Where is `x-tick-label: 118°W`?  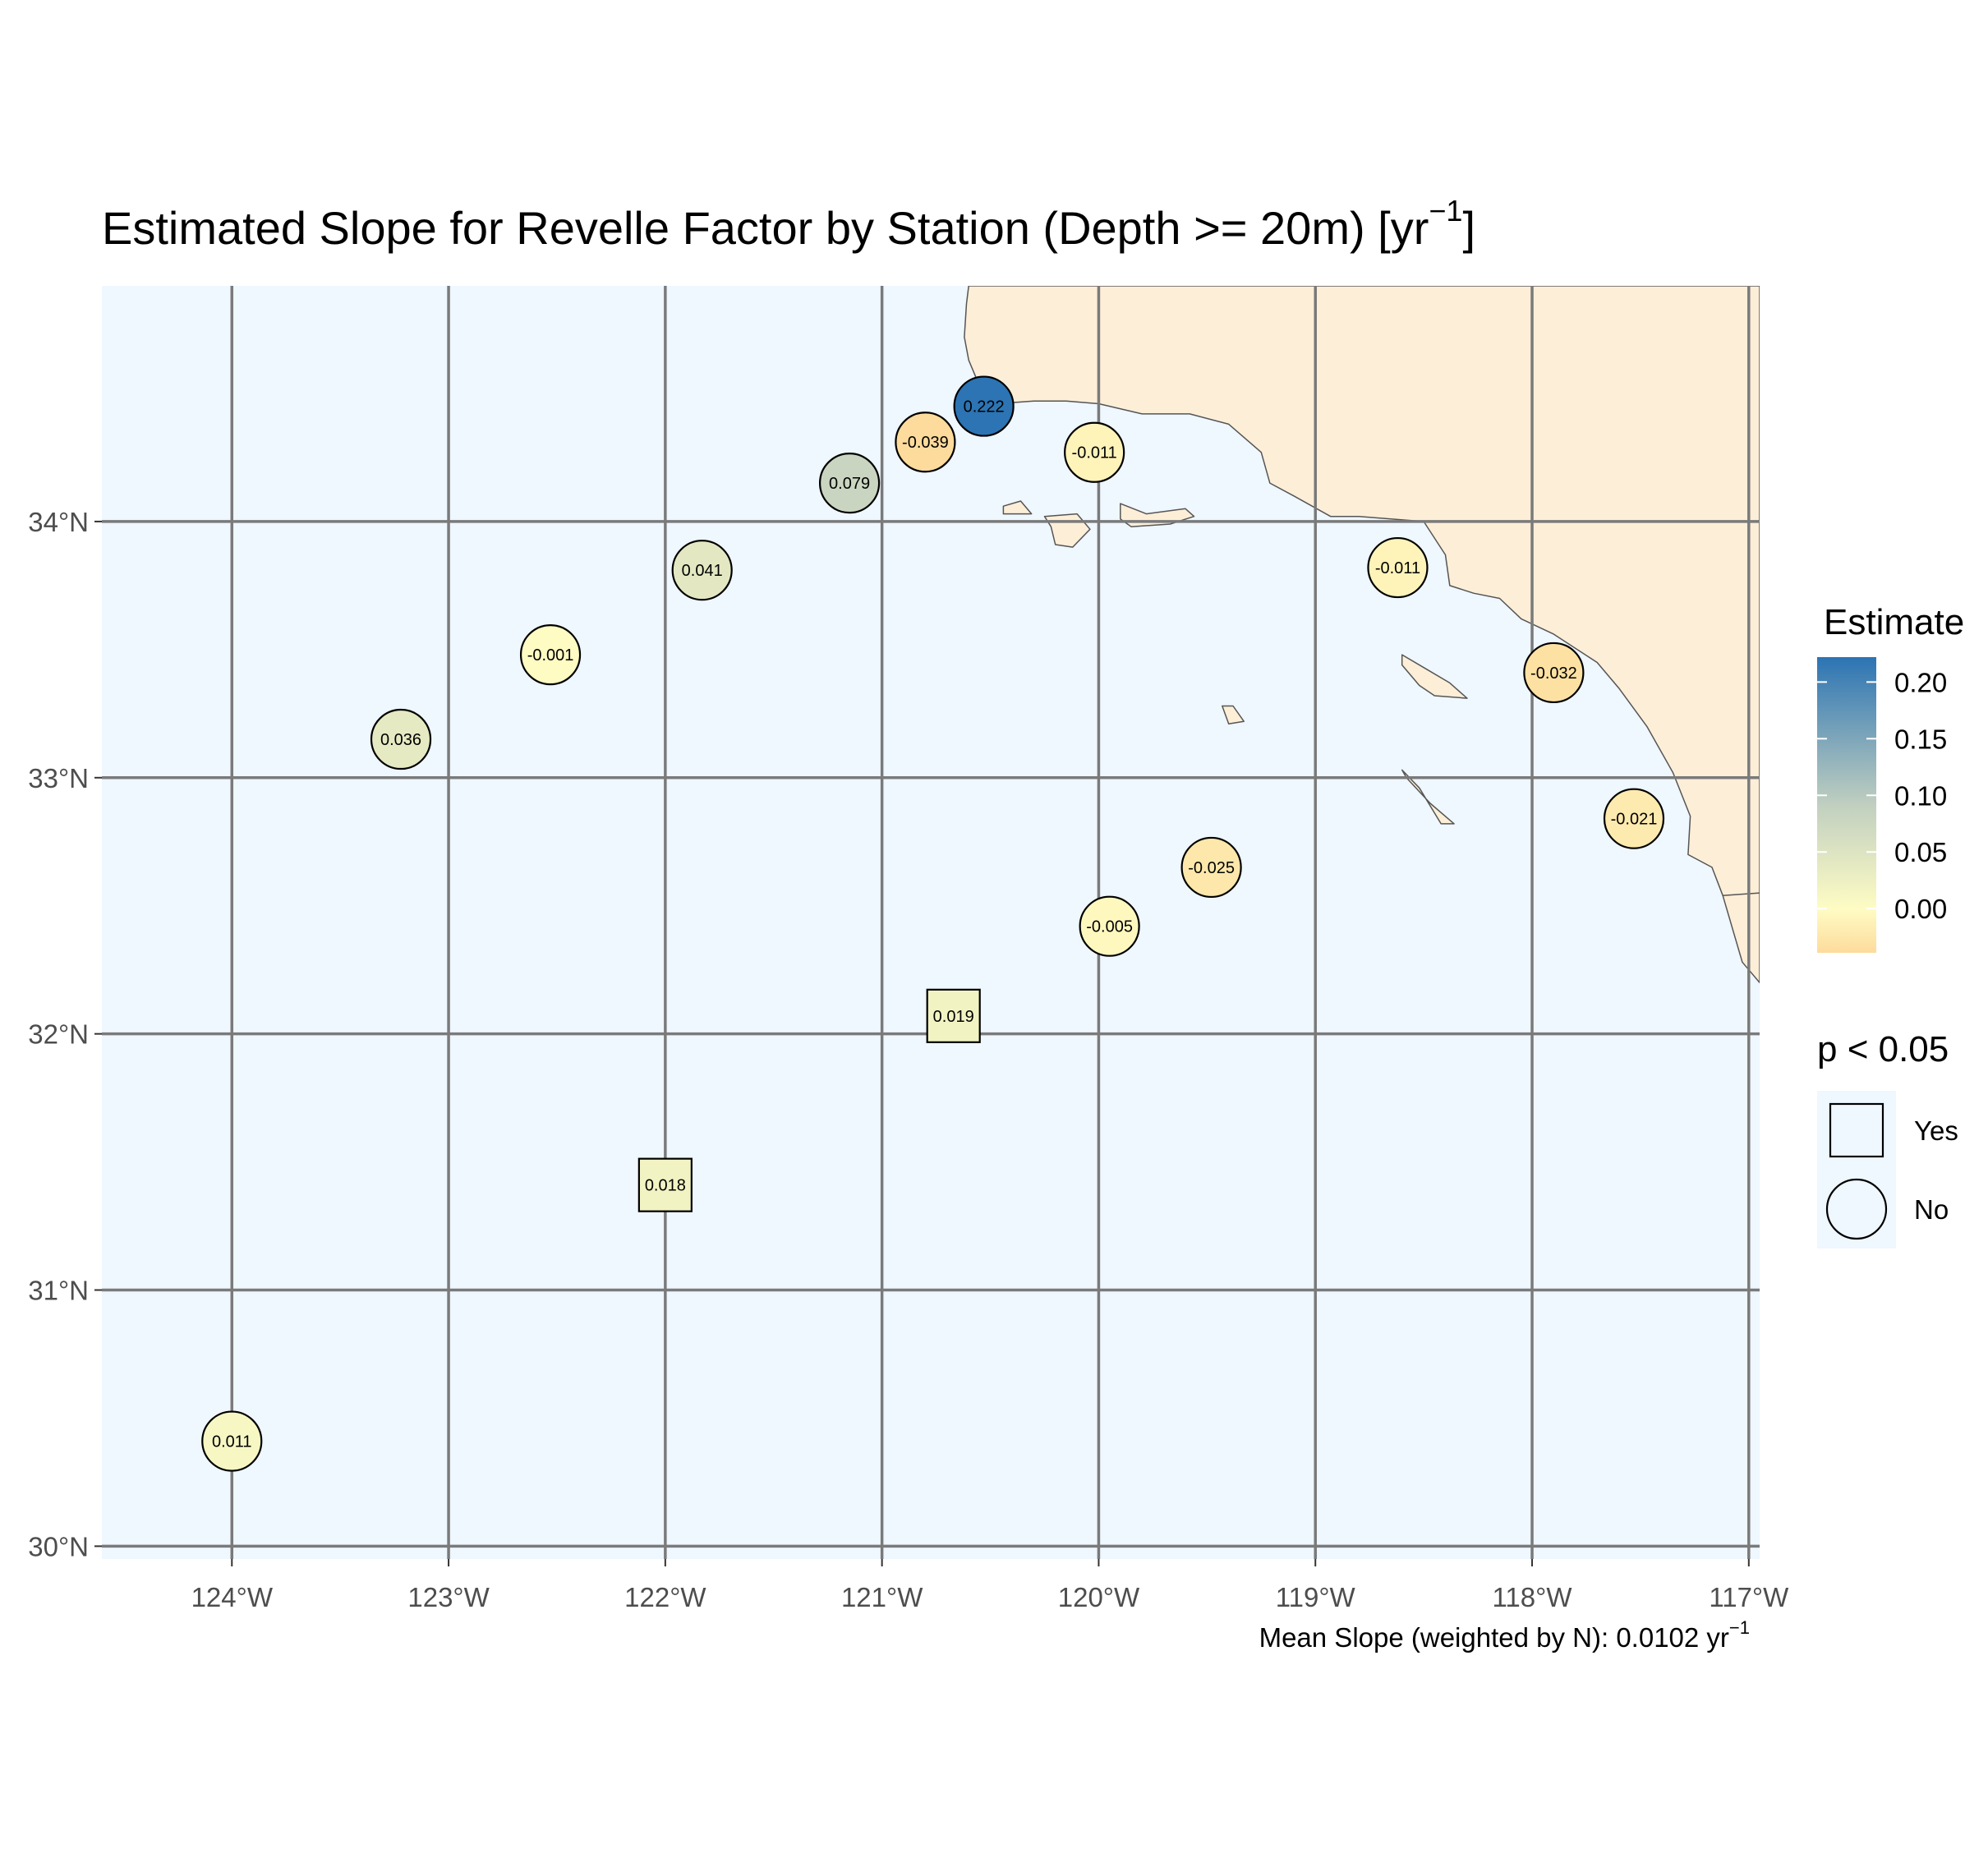
x-tick-label: 118°W is located at coordinates (1533, 1597).